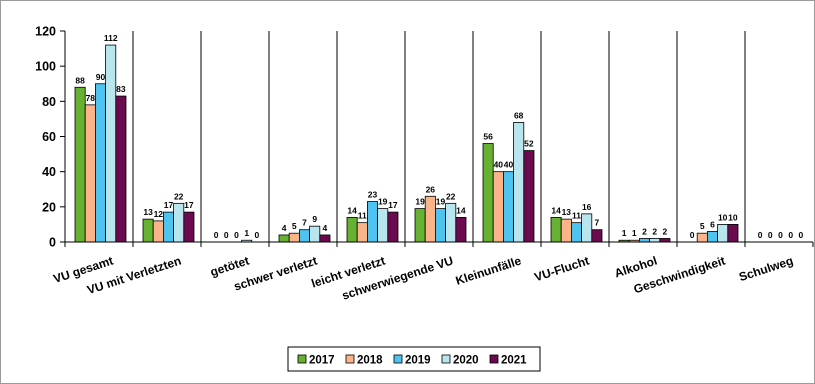  I want to click on data-label: 16, so click(587, 207).